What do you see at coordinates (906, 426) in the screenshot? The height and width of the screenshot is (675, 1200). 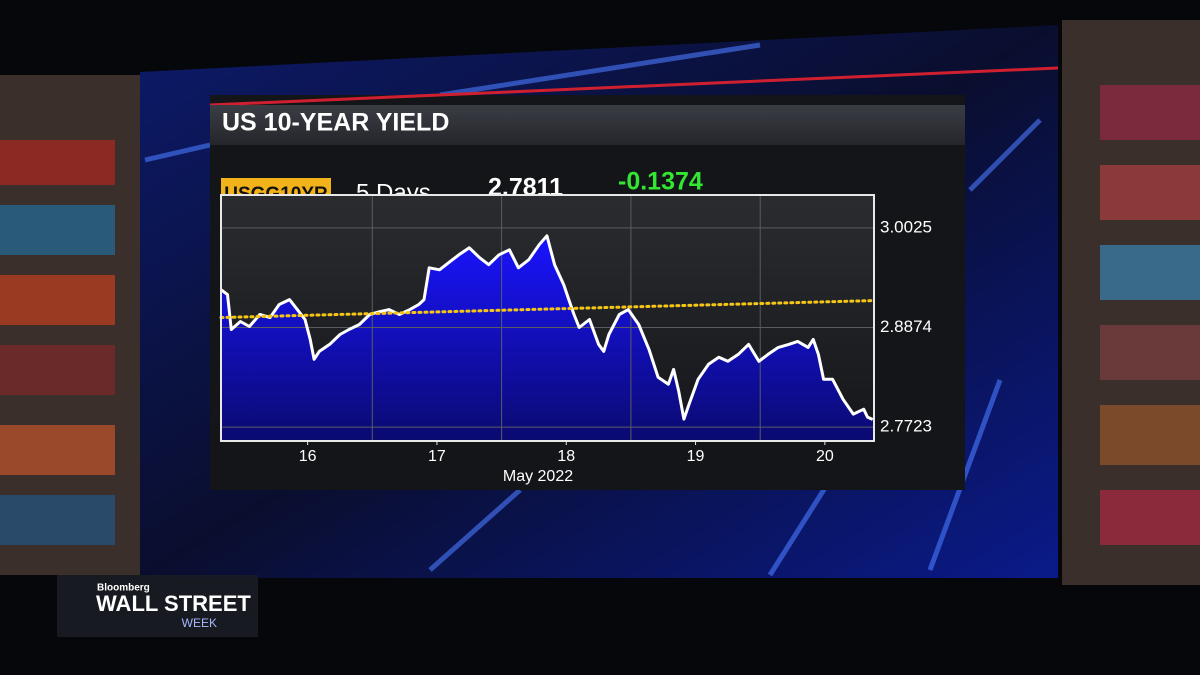 I see `y-tick-label: 2.7723` at bounding box center [906, 426].